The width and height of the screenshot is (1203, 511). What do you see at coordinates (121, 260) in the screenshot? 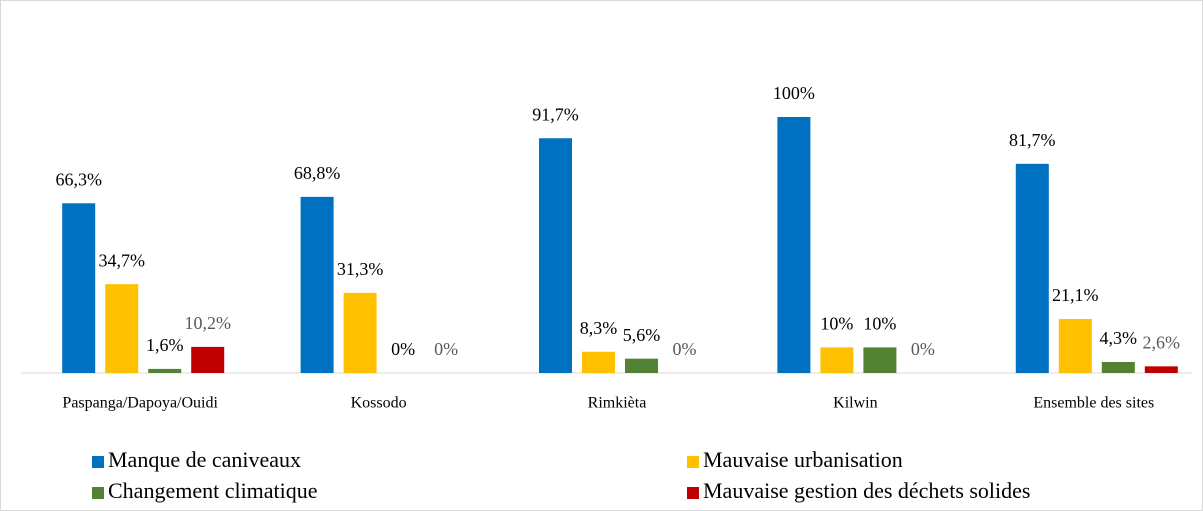
I see `value-label: 34,7%` at bounding box center [121, 260].